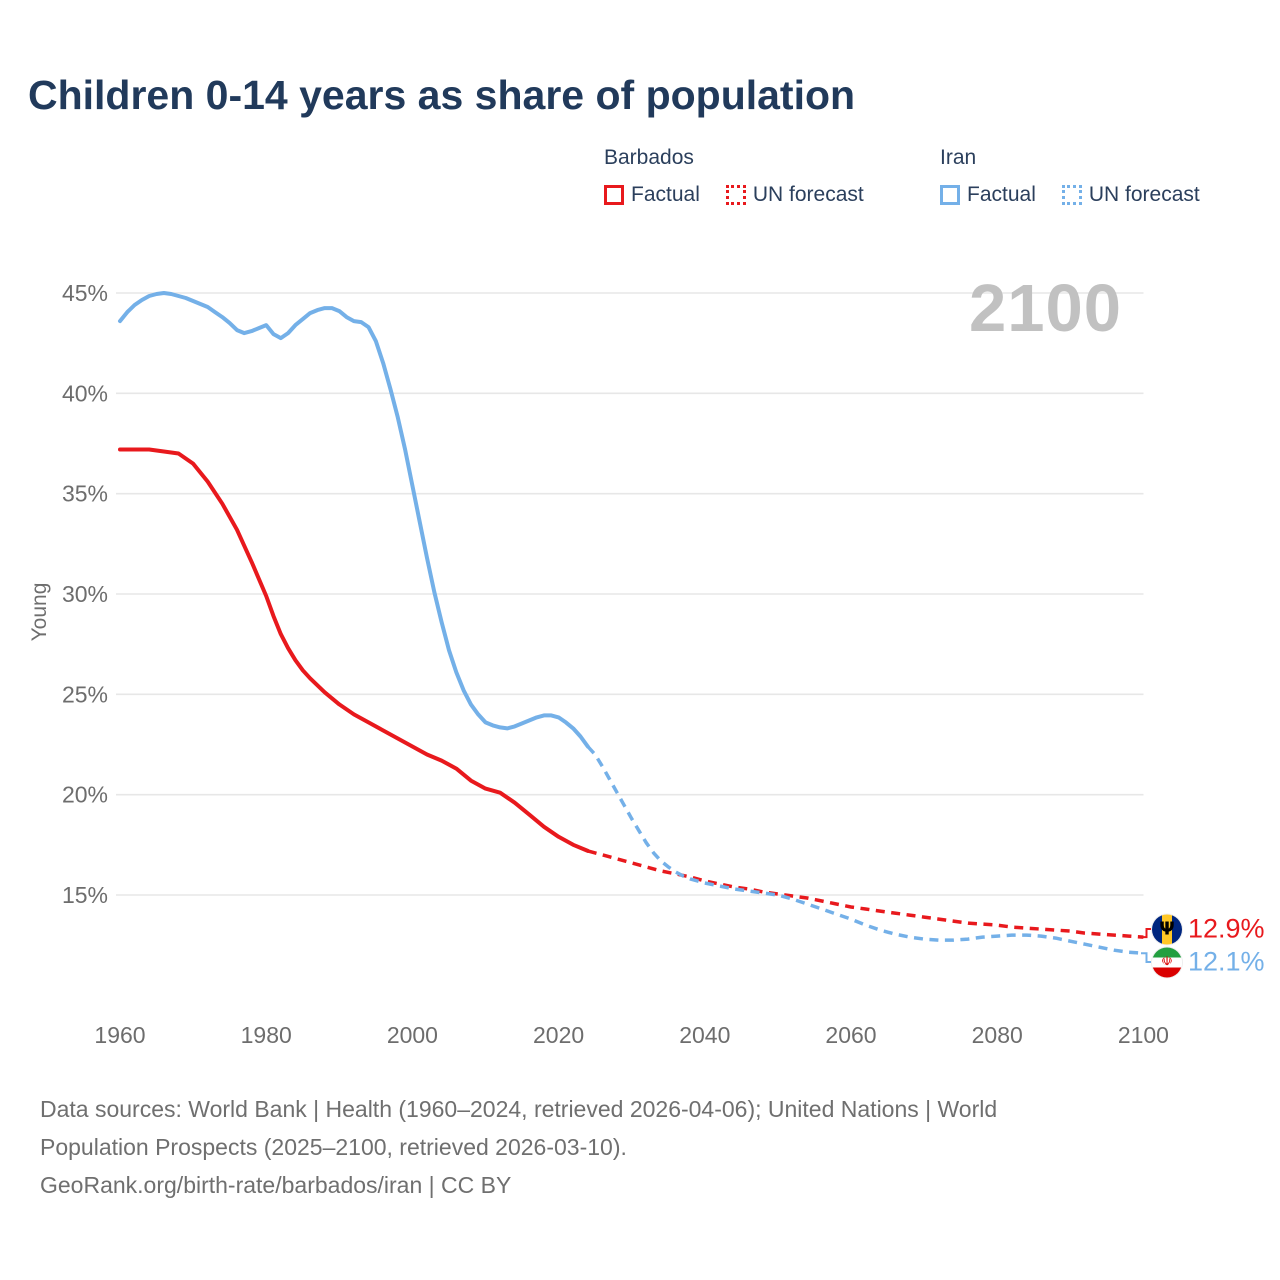 The image size is (1280, 1280). I want to click on legend-item-barbados-factual: Factual, so click(652, 195).